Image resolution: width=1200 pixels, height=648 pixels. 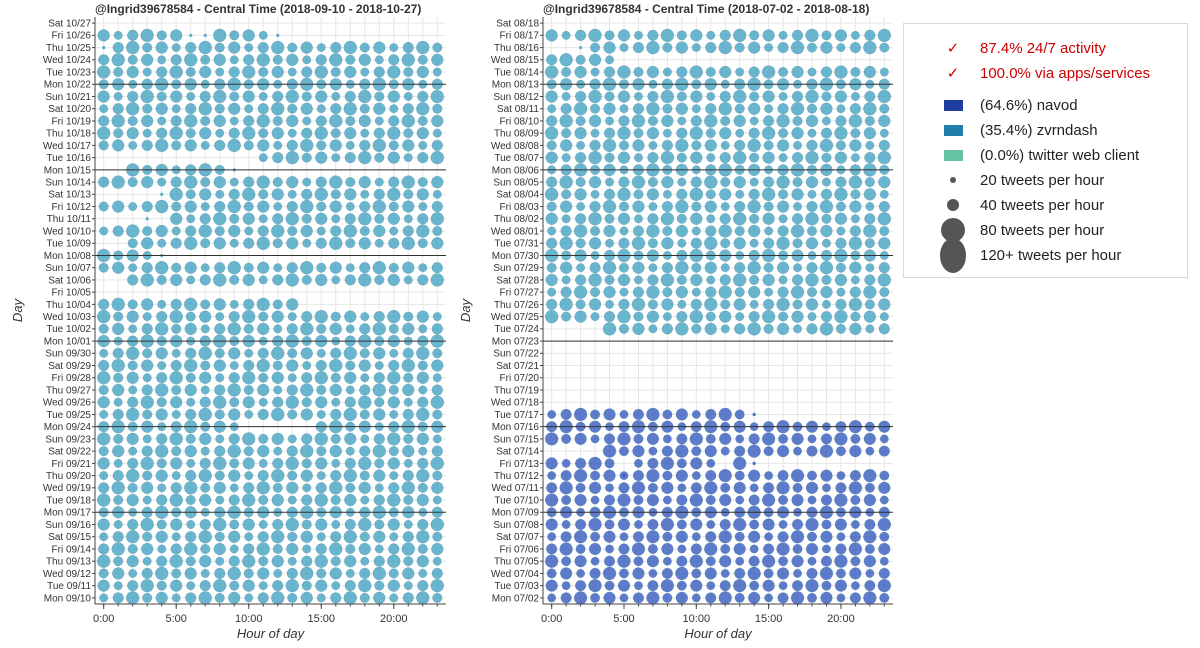 What do you see at coordinates (394, 619) in the screenshot?
I see `x-tick-label: 20:00` at bounding box center [394, 619].